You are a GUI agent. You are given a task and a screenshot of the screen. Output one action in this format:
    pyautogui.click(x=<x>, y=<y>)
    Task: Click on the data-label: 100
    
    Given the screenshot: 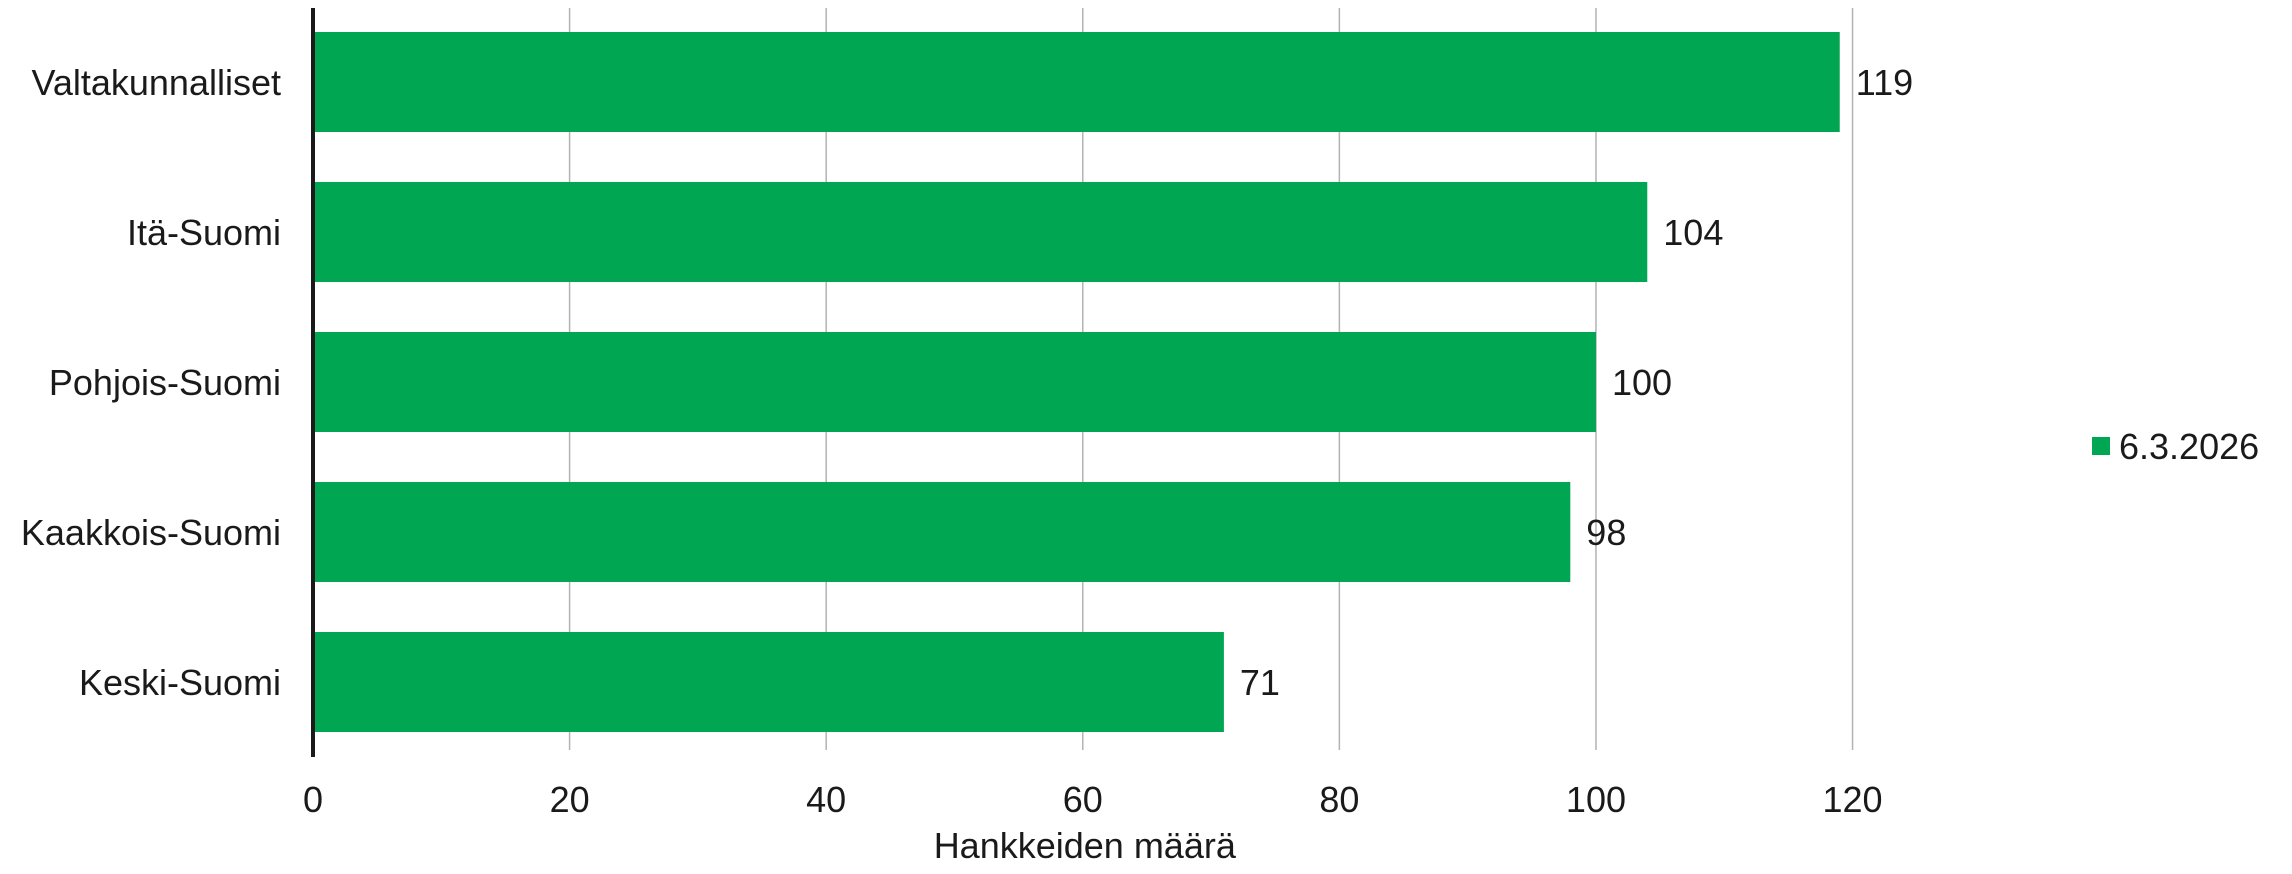 What is the action you would take?
    pyautogui.click(x=1642, y=382)
    